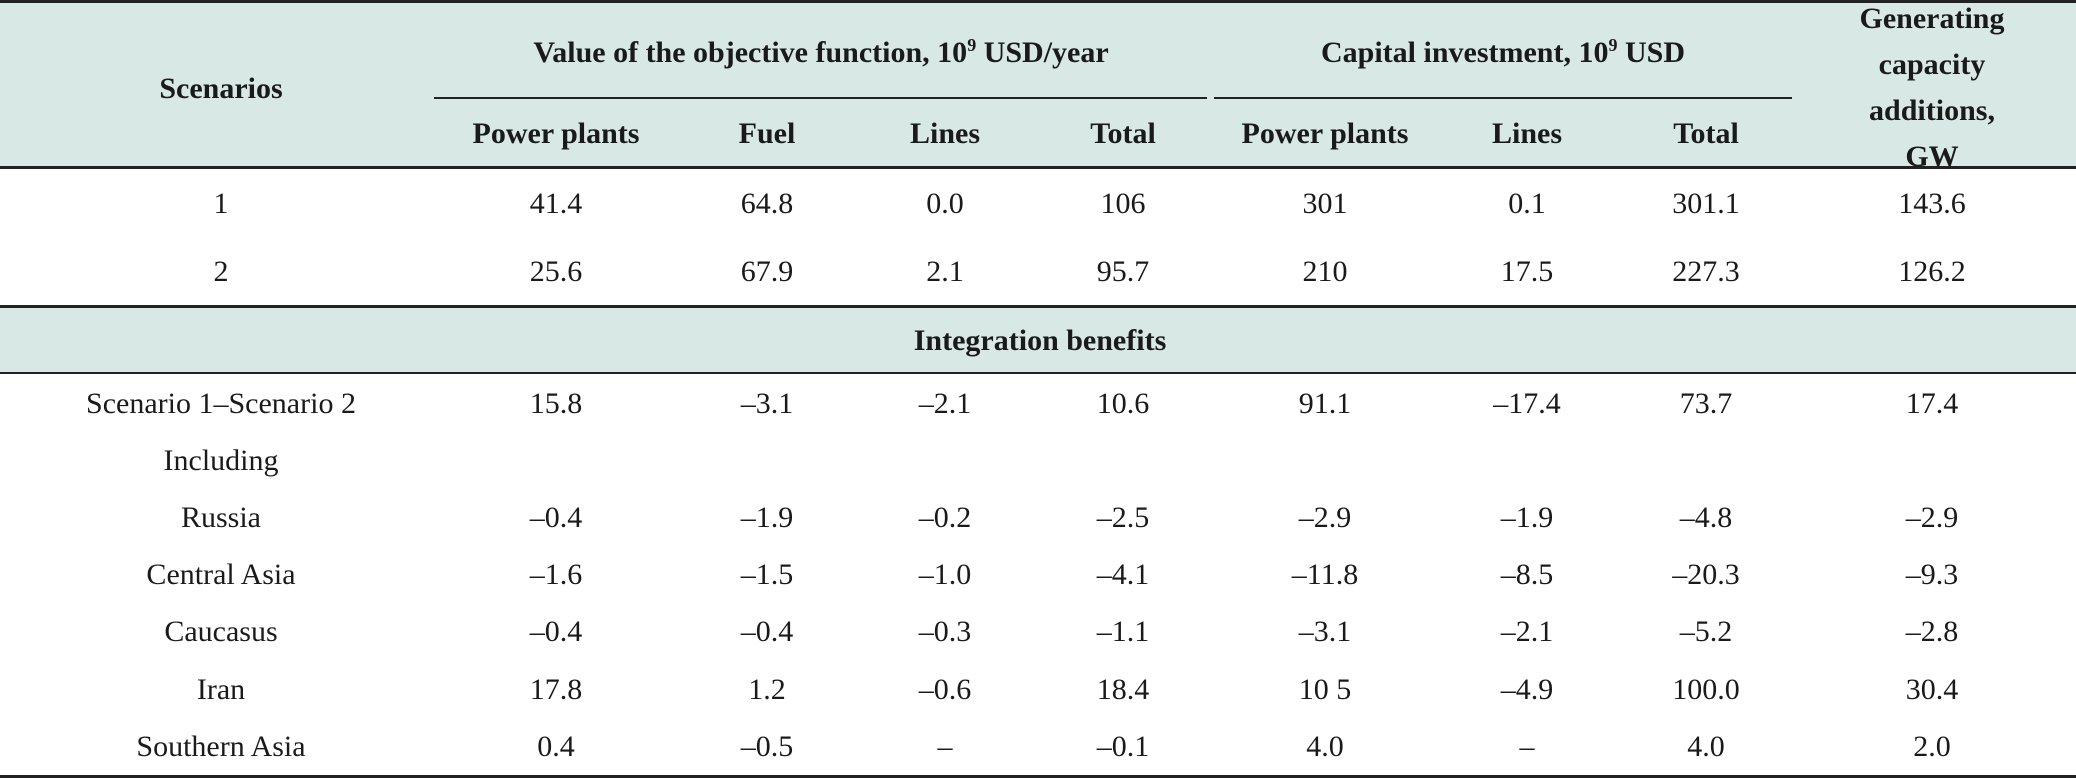  Describe the element at coordinates (1038, 167) in the screenshot. I see `header-bottom-rule` at that location.